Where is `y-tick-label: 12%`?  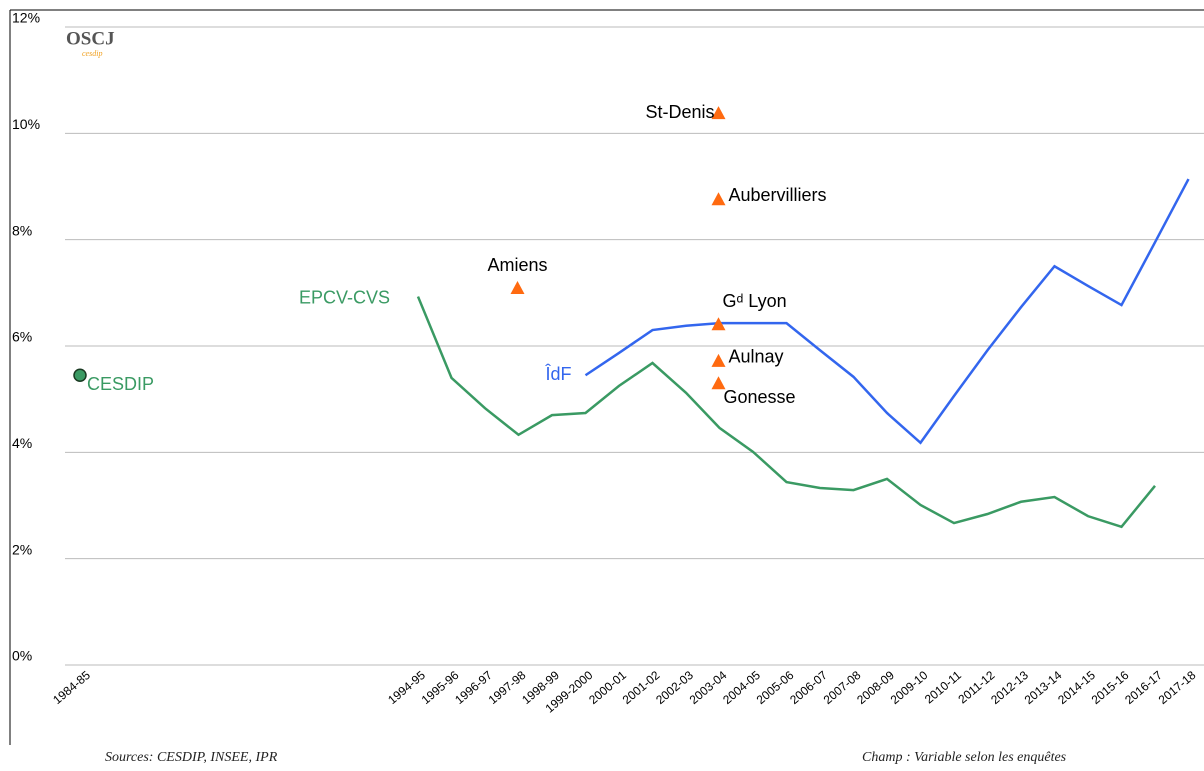
y-tick-label: 12% is located at coordinates (26, 18).